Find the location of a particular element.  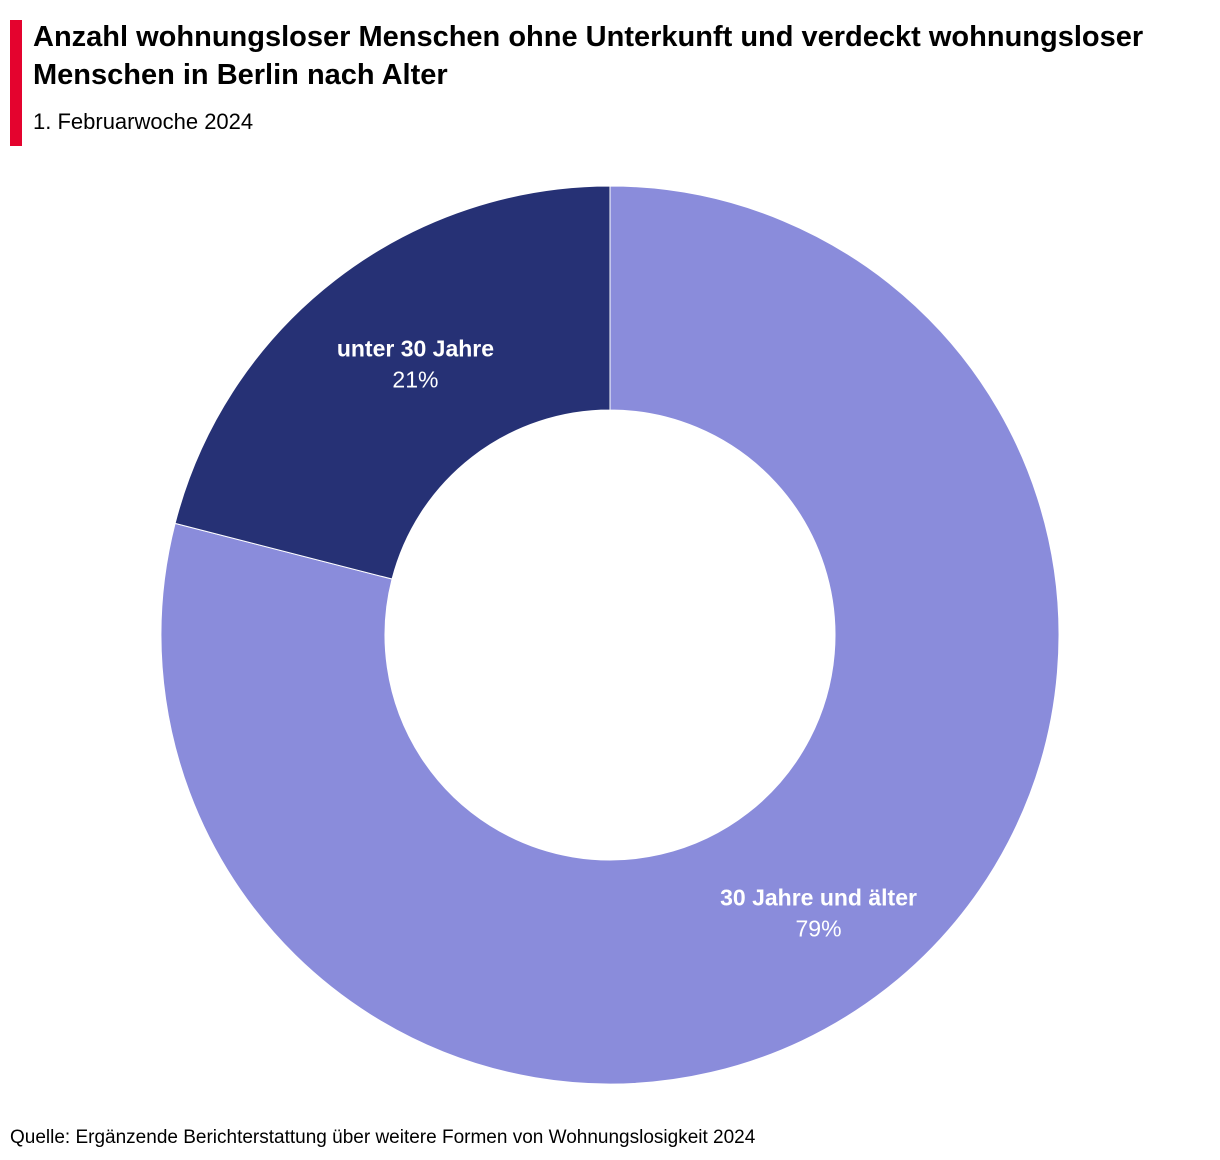

chart-subtitle: 1. Februarwoche 2024 is located at coordinates (143, 121).